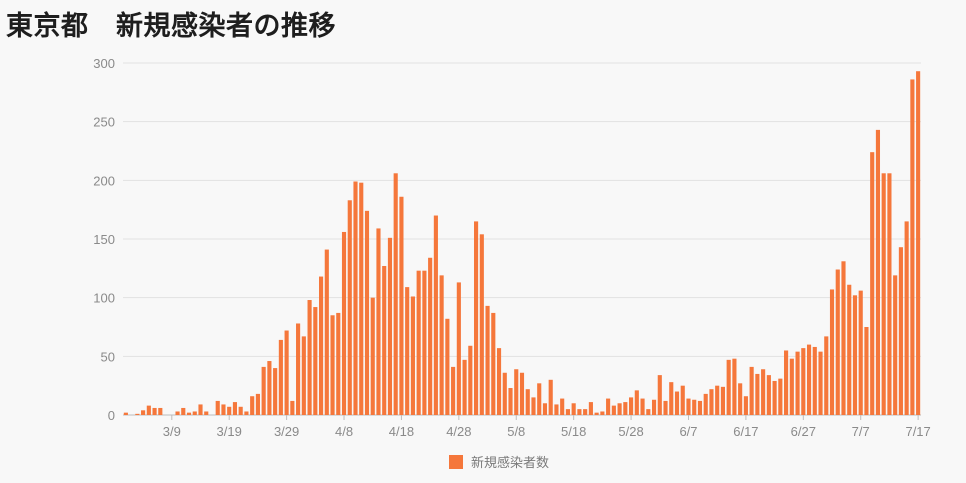 The image size is (966, 483). What do you see at coordinates (229, 431) in the screenshot?
I see `x-tick-label: 3/19` at bounding box center [229, 431].